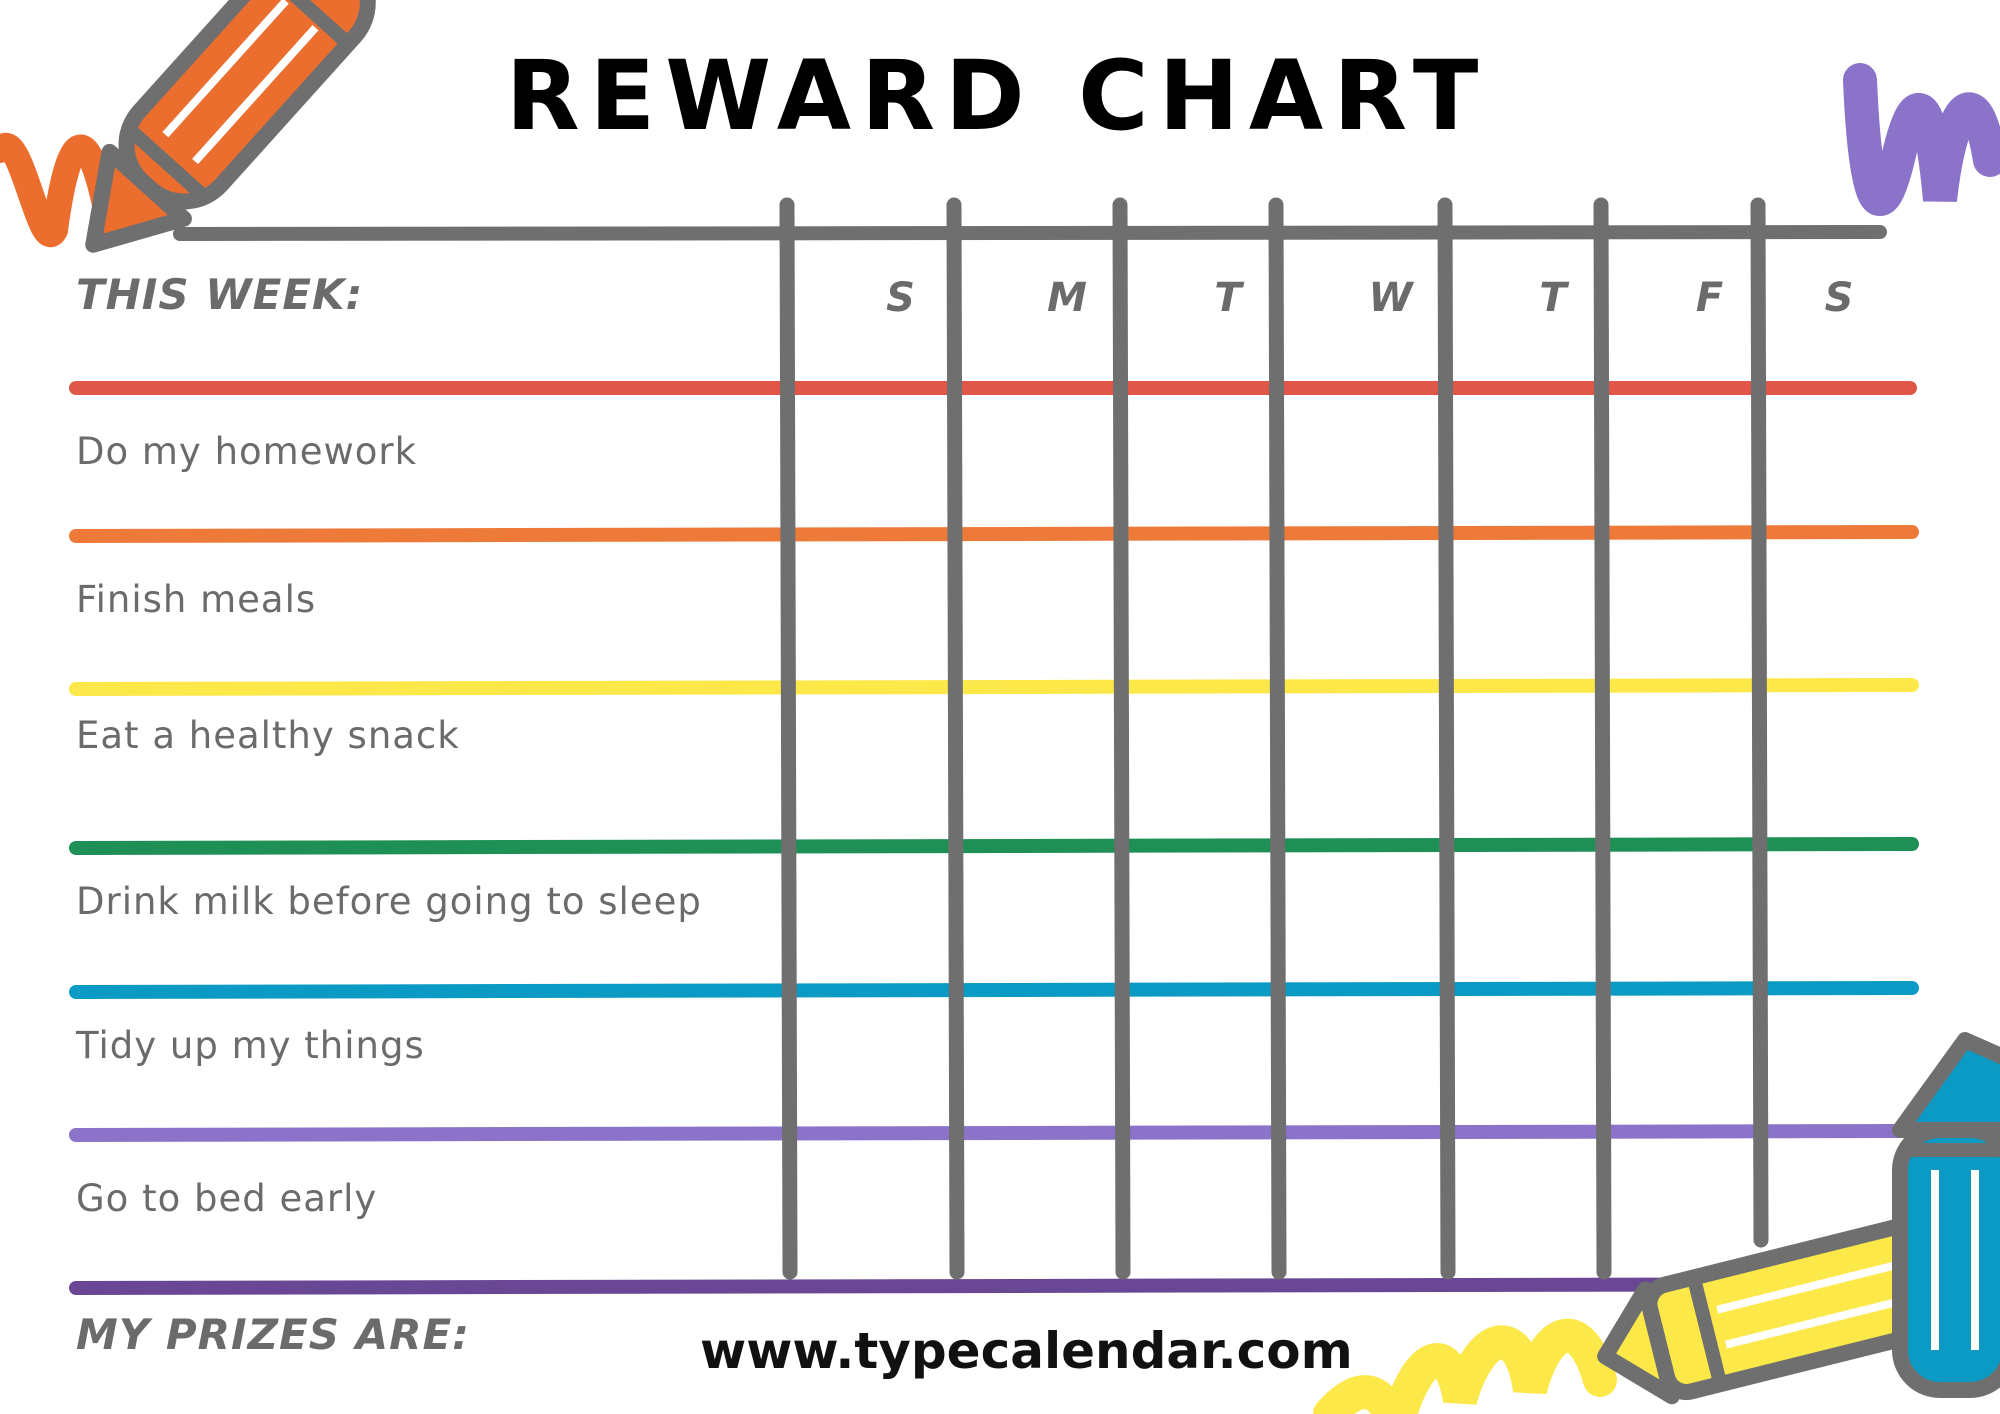  What do you see at coordinates (1026, 1351) in the screenshot?
I see `footer-url: www.typecalendar.com` at bounding box center [1026, 1351].